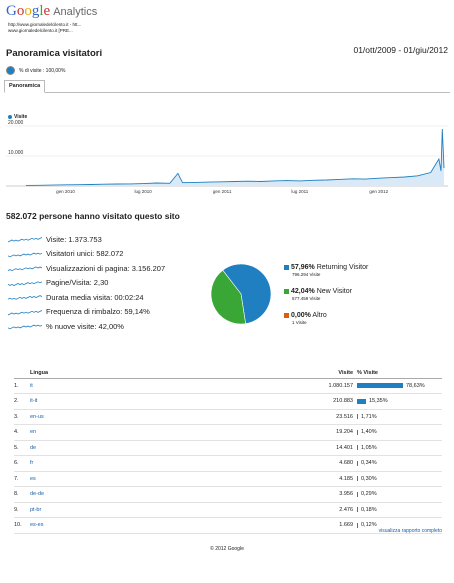 This screenshot has height=583, width=454. What do you see at coordinates (303, 291) in the screenshot?
I see `legend-pct: 42,04%` at bounding box center [303, 291].